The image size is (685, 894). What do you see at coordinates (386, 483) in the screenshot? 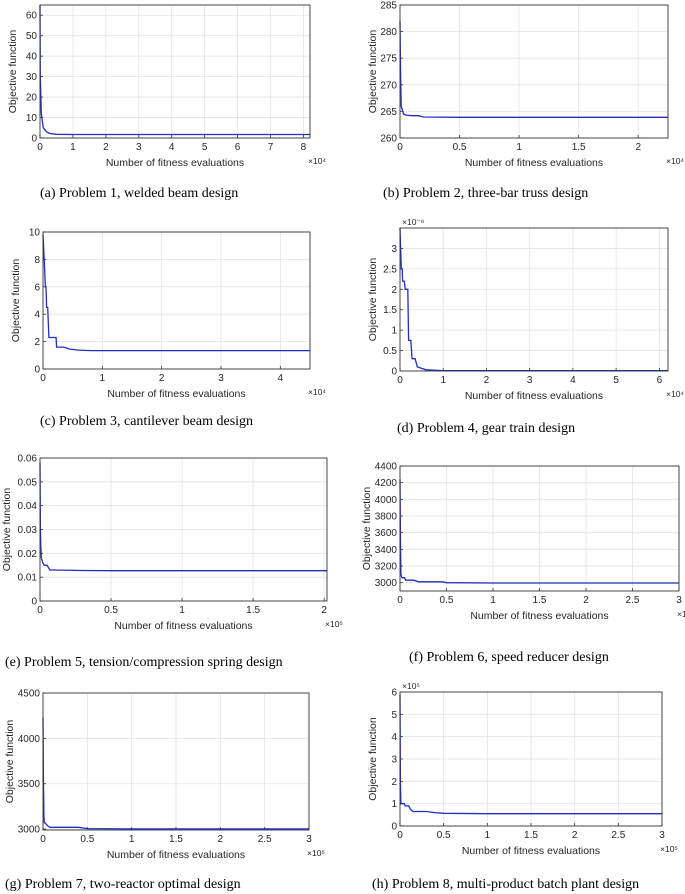
I see `panel-6-y-tick-label: 4200` at bounding box center [386, 483].